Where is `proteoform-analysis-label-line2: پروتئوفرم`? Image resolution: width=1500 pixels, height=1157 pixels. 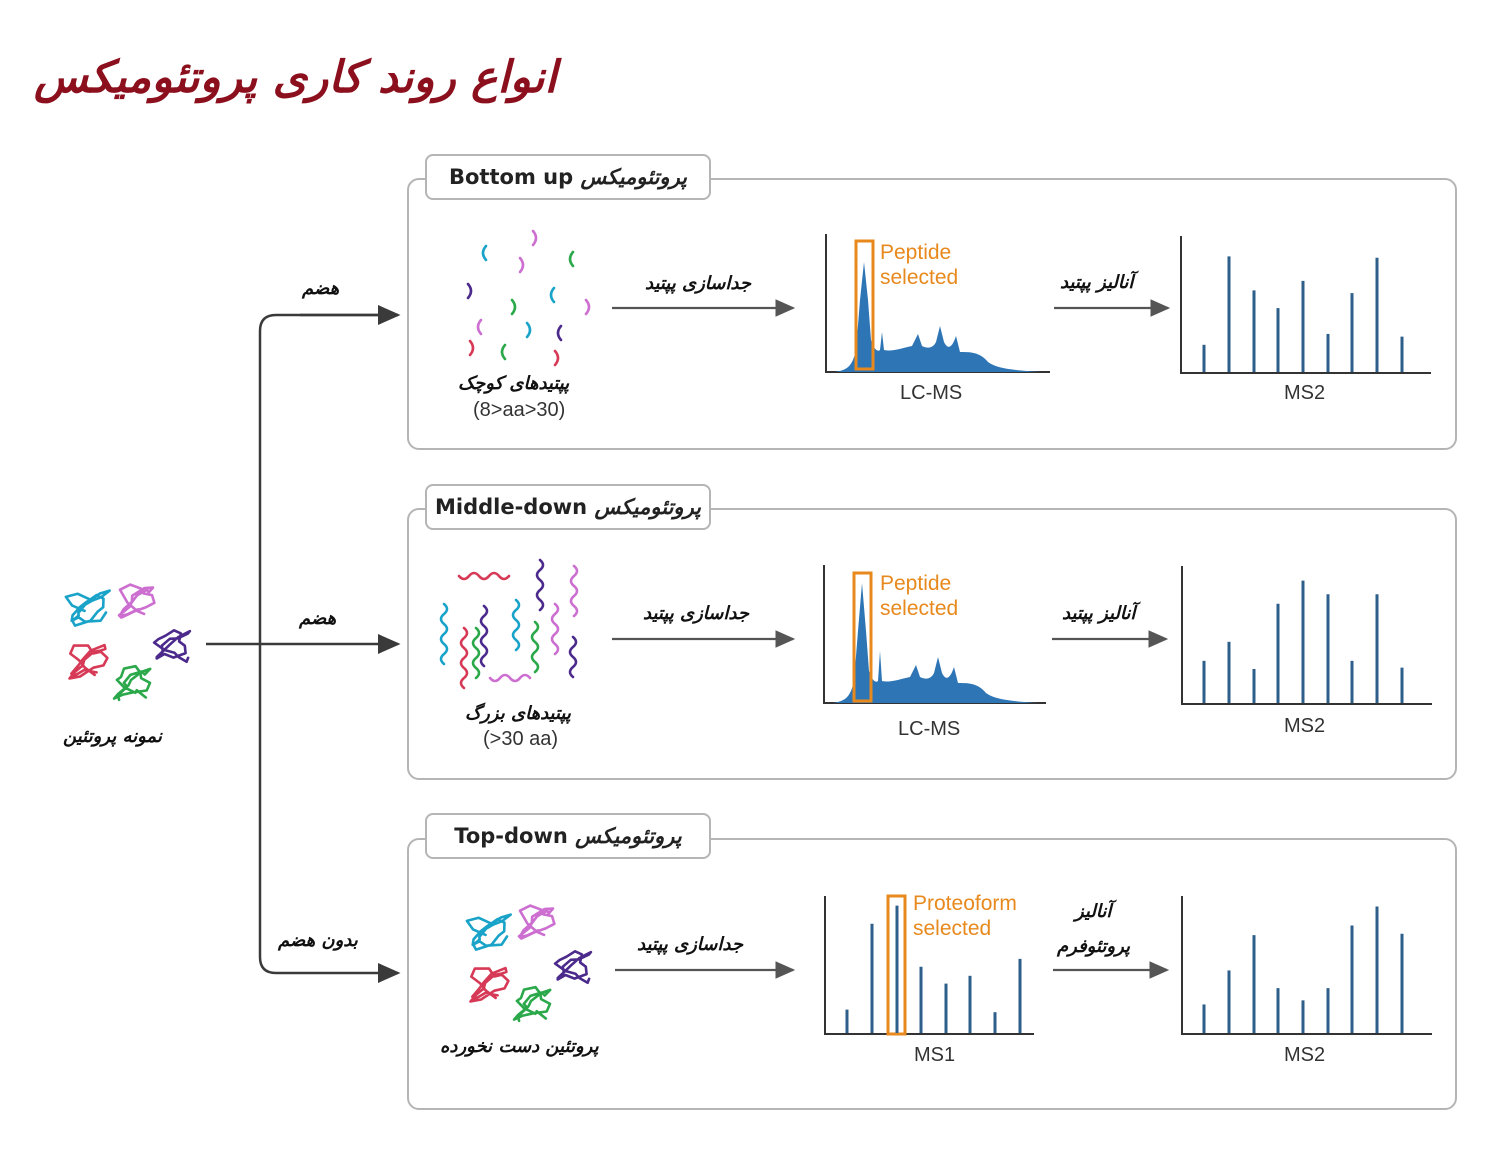 proteoform-analysis-label-line2: پروتئوفرم is located at coordinates (1094, 946).